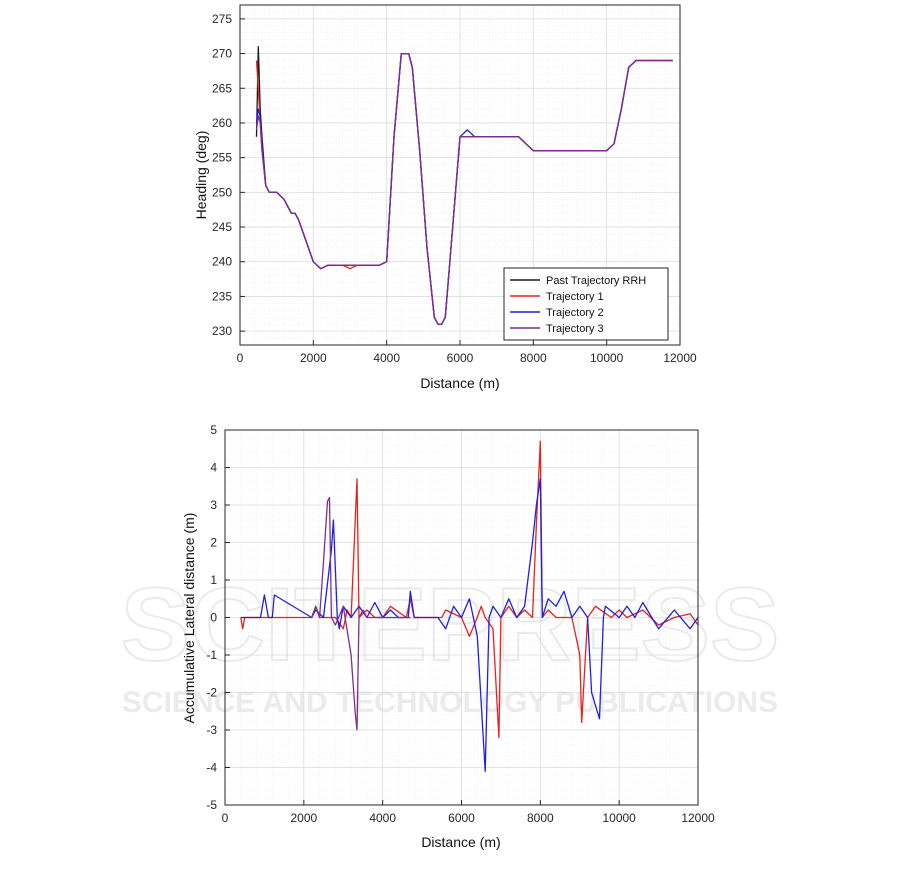 The image size is (901, 887). What do you see at coordinates (382, 818) in the screenshot?
I see `lateral-chart-x-tick-label: 4000` at bounding box center [382, 818].